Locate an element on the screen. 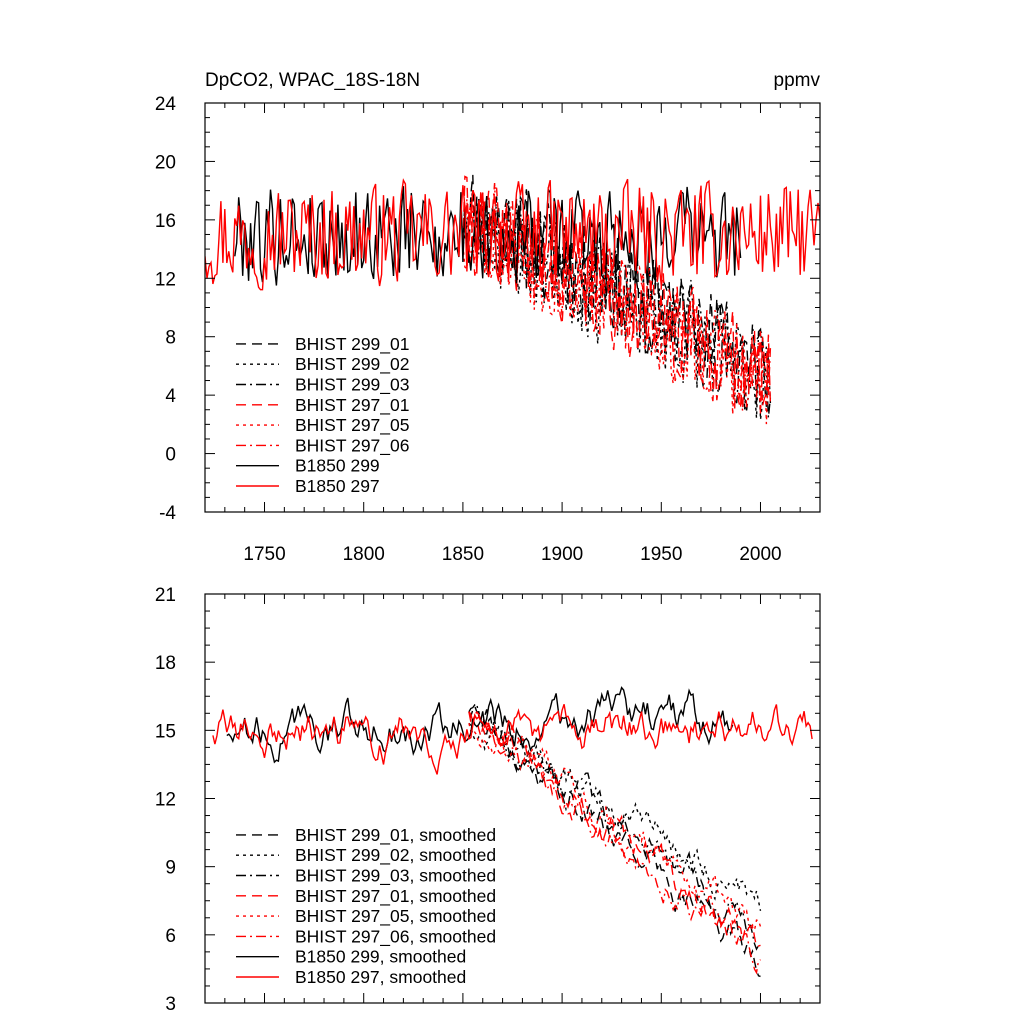  y-tick-label: 24 is located at coordinates (166, 104).